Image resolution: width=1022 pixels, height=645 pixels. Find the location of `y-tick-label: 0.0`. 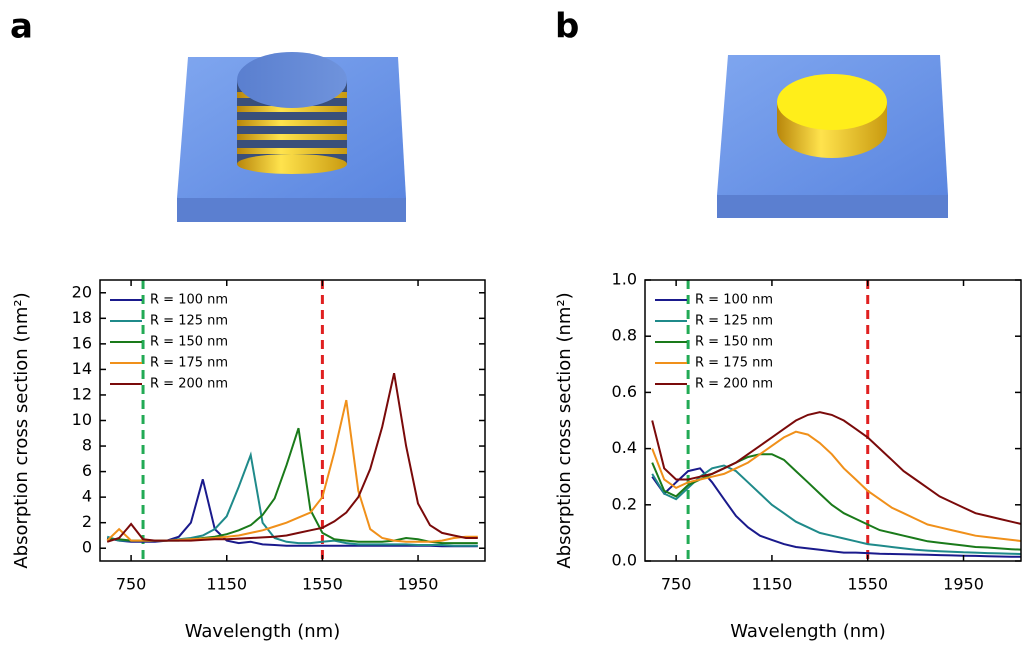

y-tick-label: 0.0 is located at coordinates (624, 560).